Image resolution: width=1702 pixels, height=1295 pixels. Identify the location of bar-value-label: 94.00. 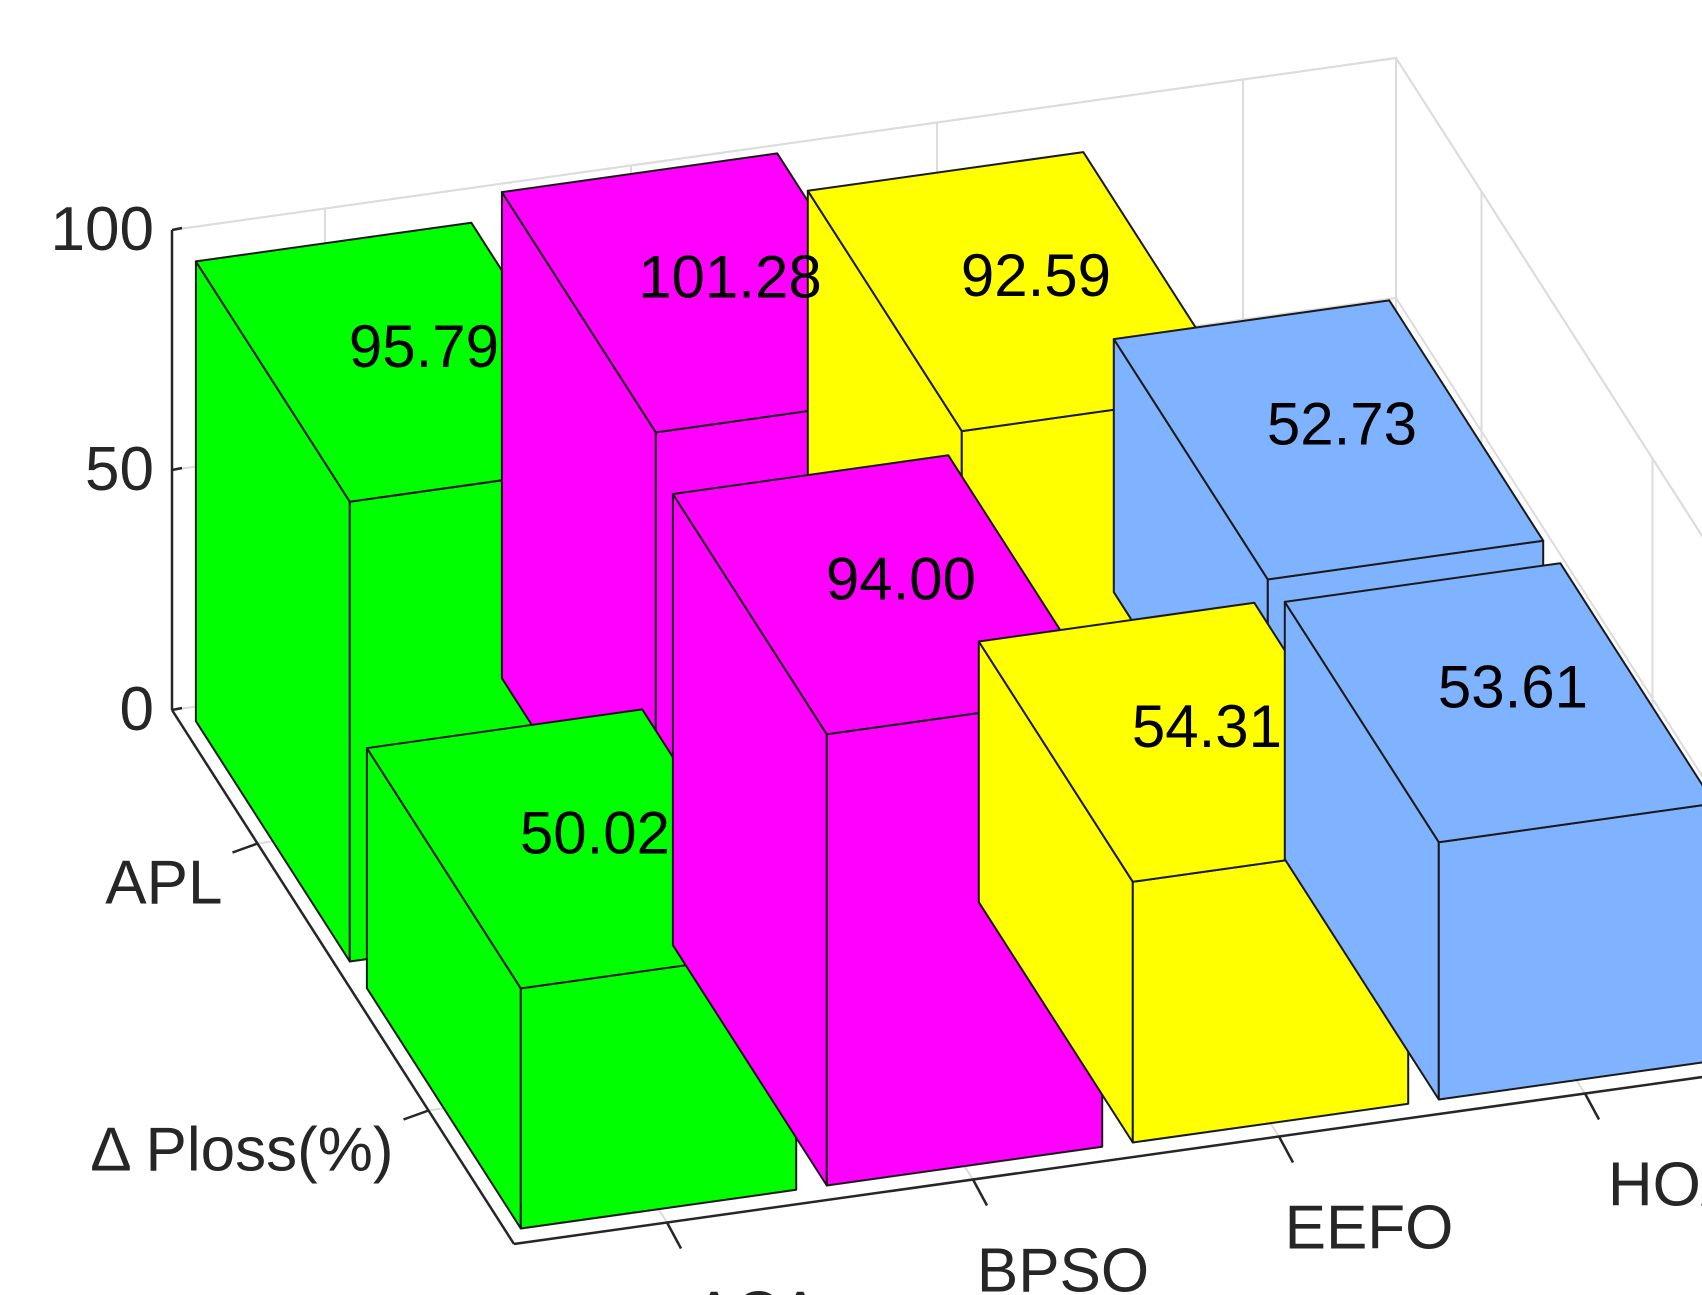
(901, 578).